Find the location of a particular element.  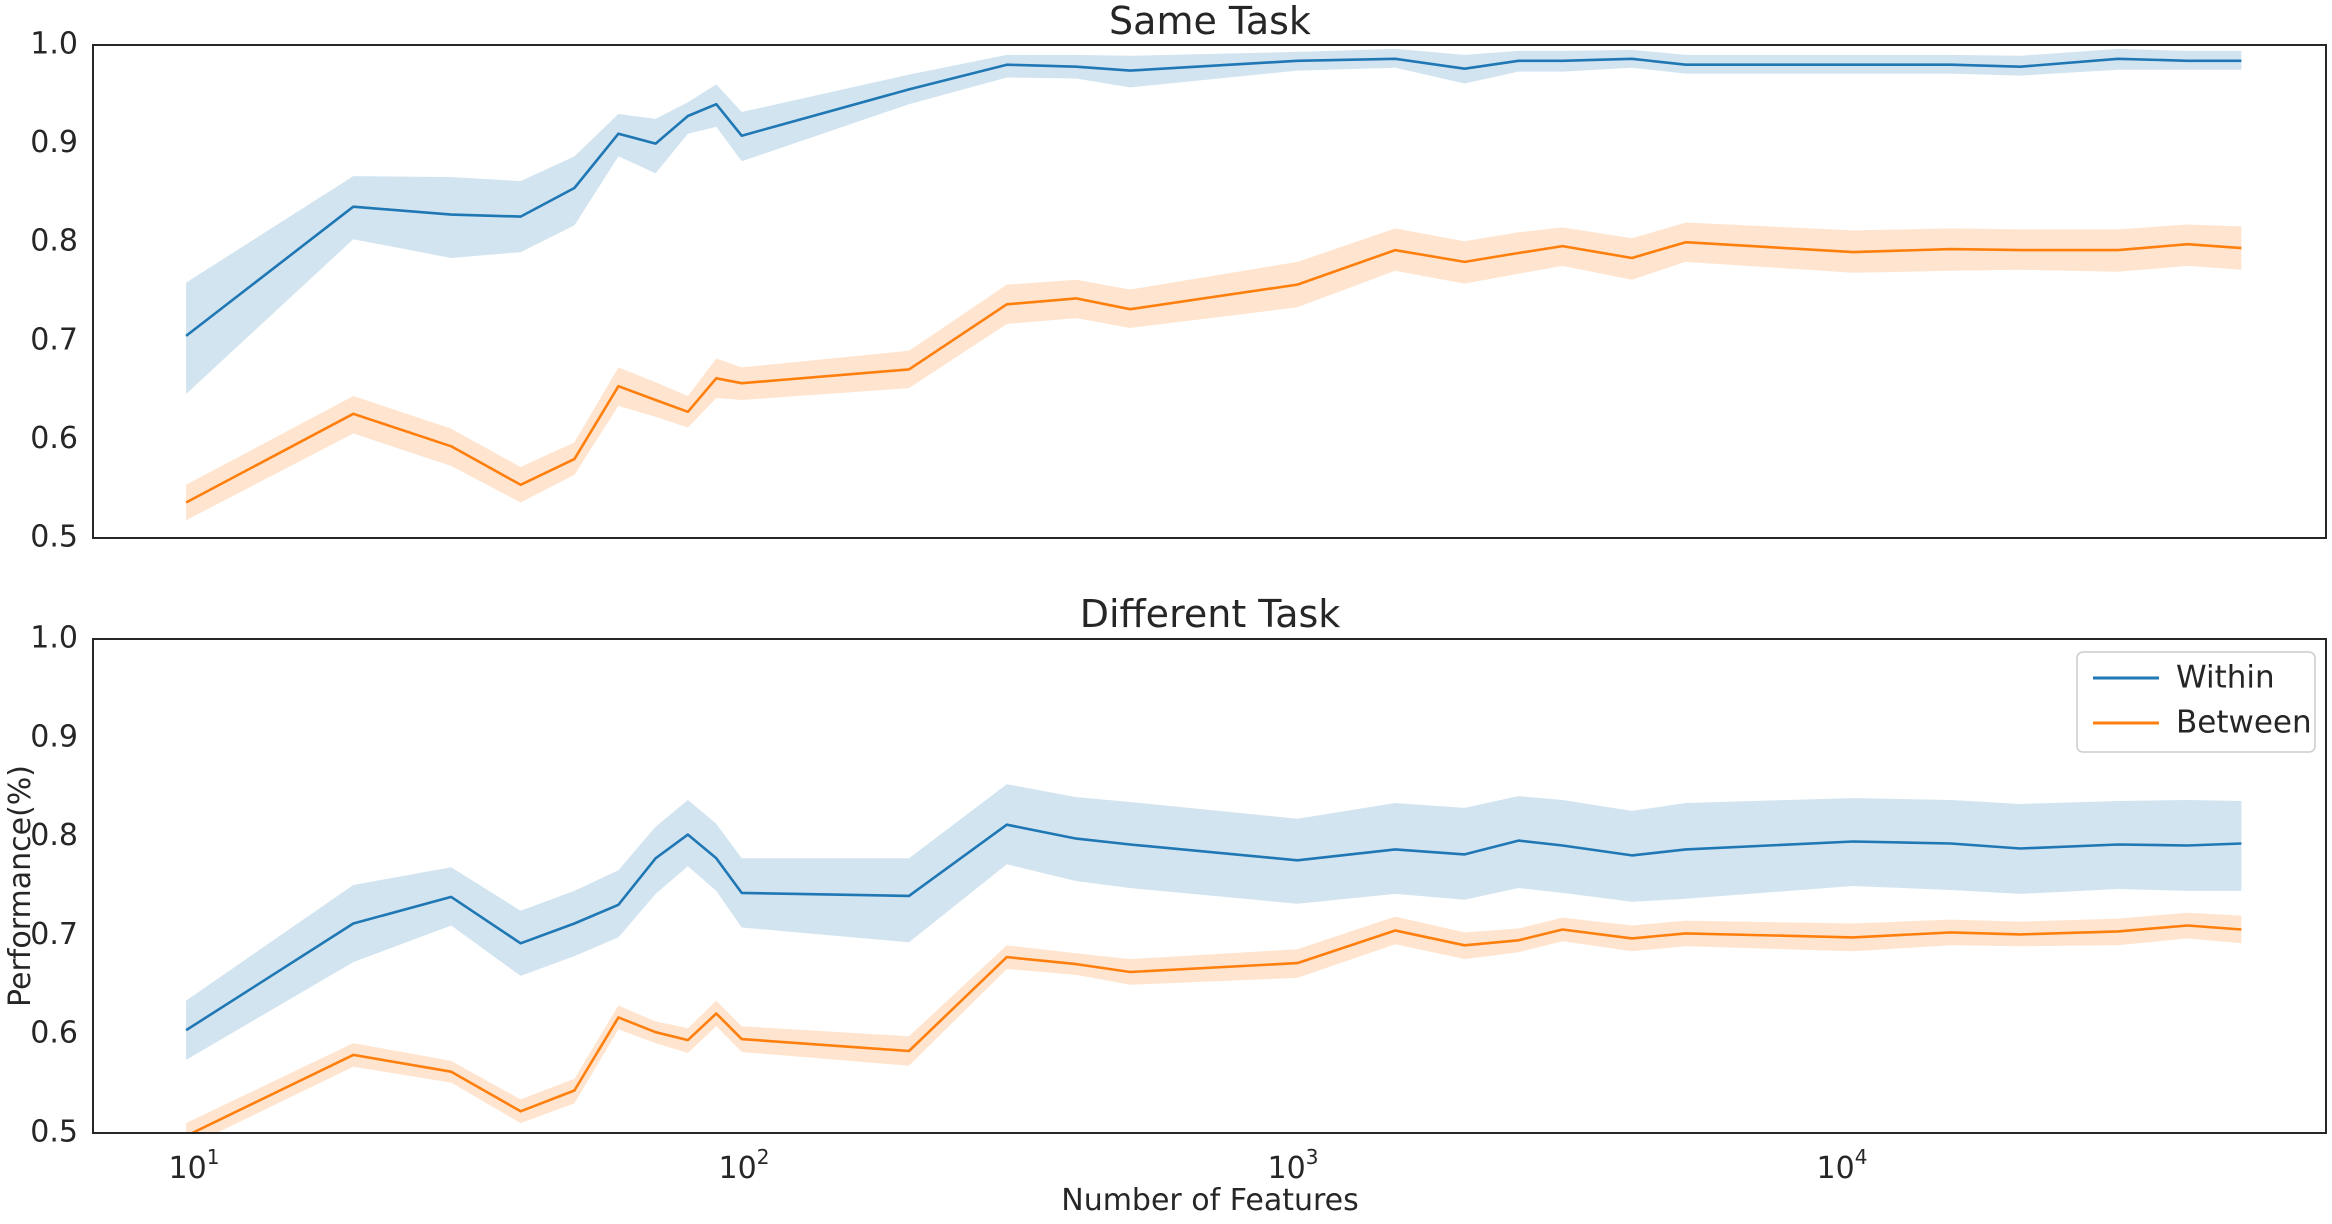

legend: Within Between is located at coordinates (2196, 702).